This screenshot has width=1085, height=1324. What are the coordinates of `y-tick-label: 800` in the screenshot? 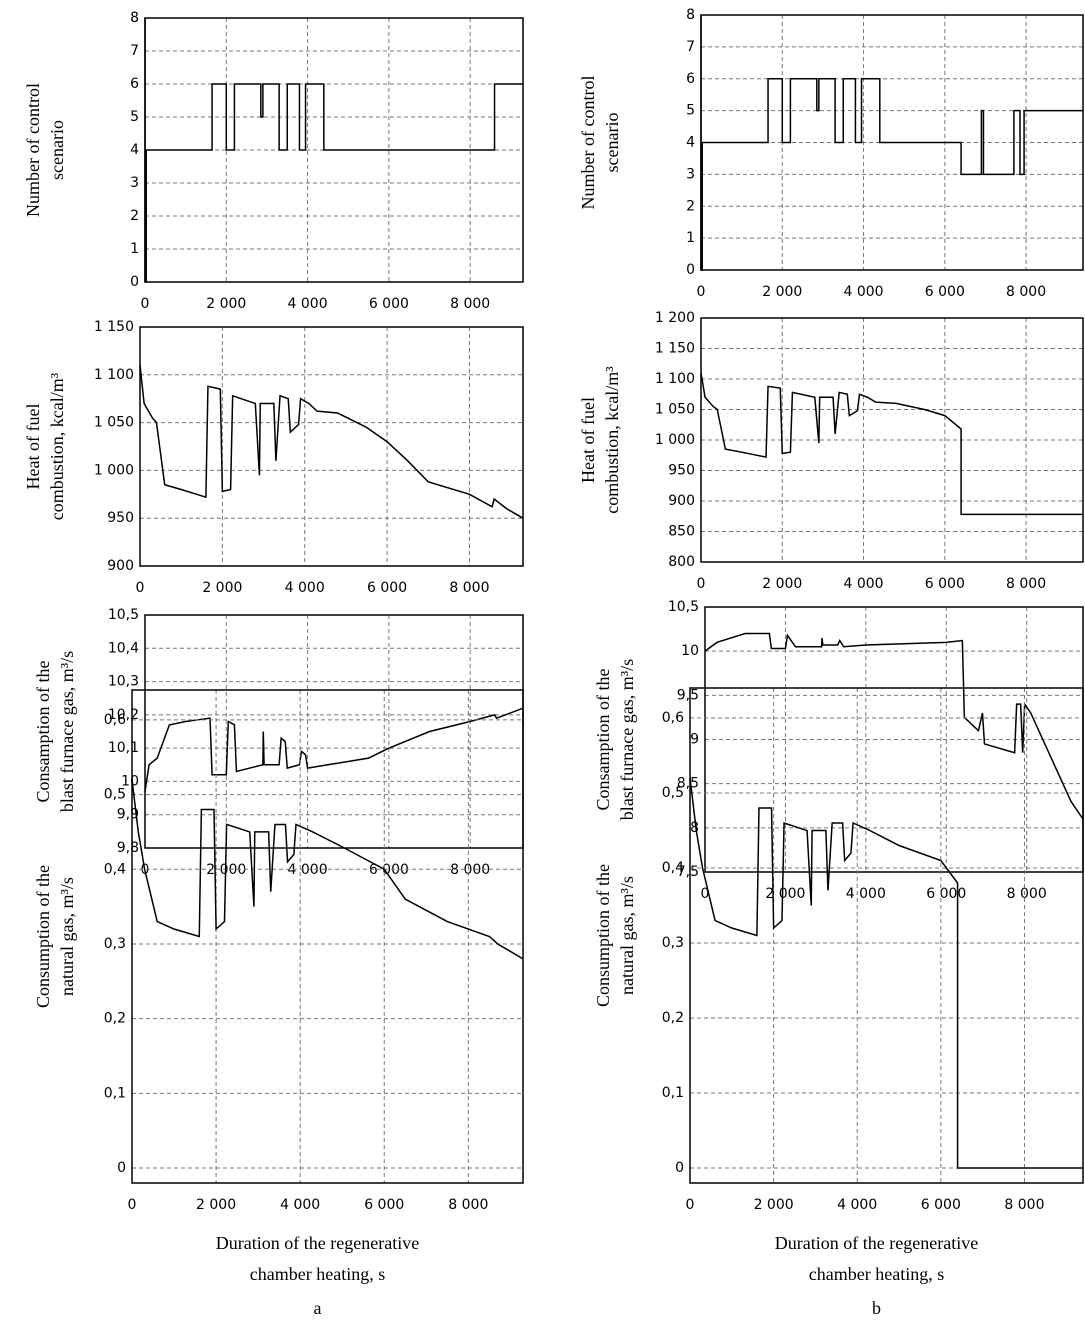 It's located at (681, 562).